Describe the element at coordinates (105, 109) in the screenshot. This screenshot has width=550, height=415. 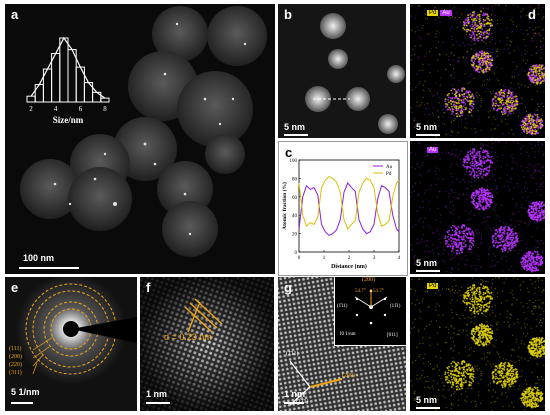
I see `hist-tick-label: 8` at that location.